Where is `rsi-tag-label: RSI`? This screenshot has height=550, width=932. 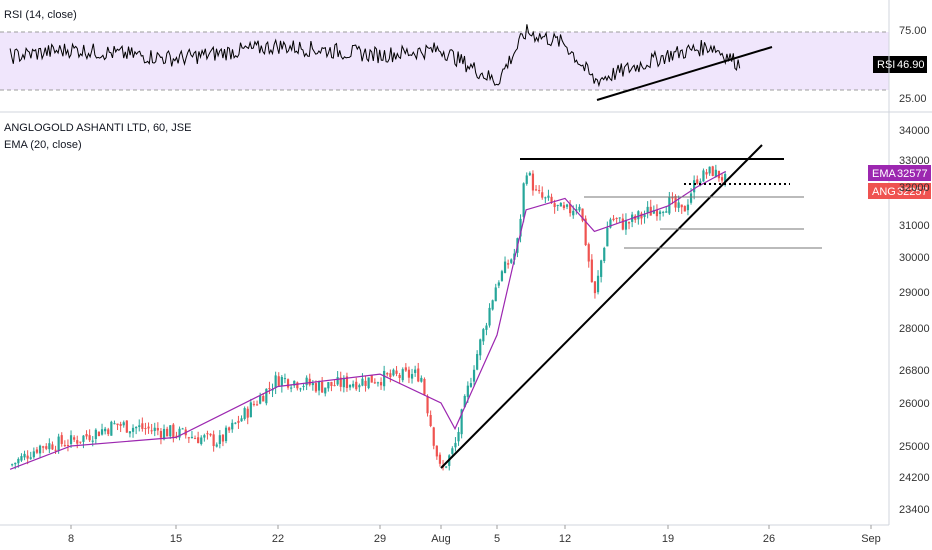
rsi-tag-label: RSI is located at coordinates (886, 65).